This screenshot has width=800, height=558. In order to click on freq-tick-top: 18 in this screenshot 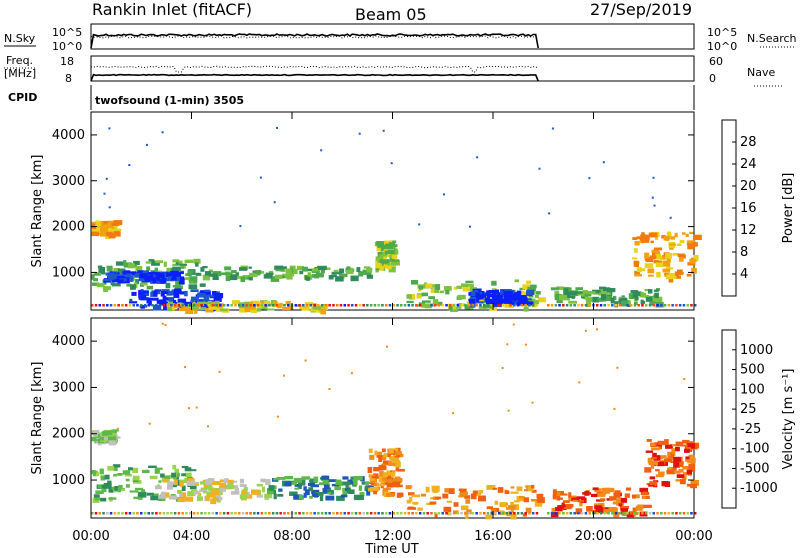, I will do `click(67, 61)`.